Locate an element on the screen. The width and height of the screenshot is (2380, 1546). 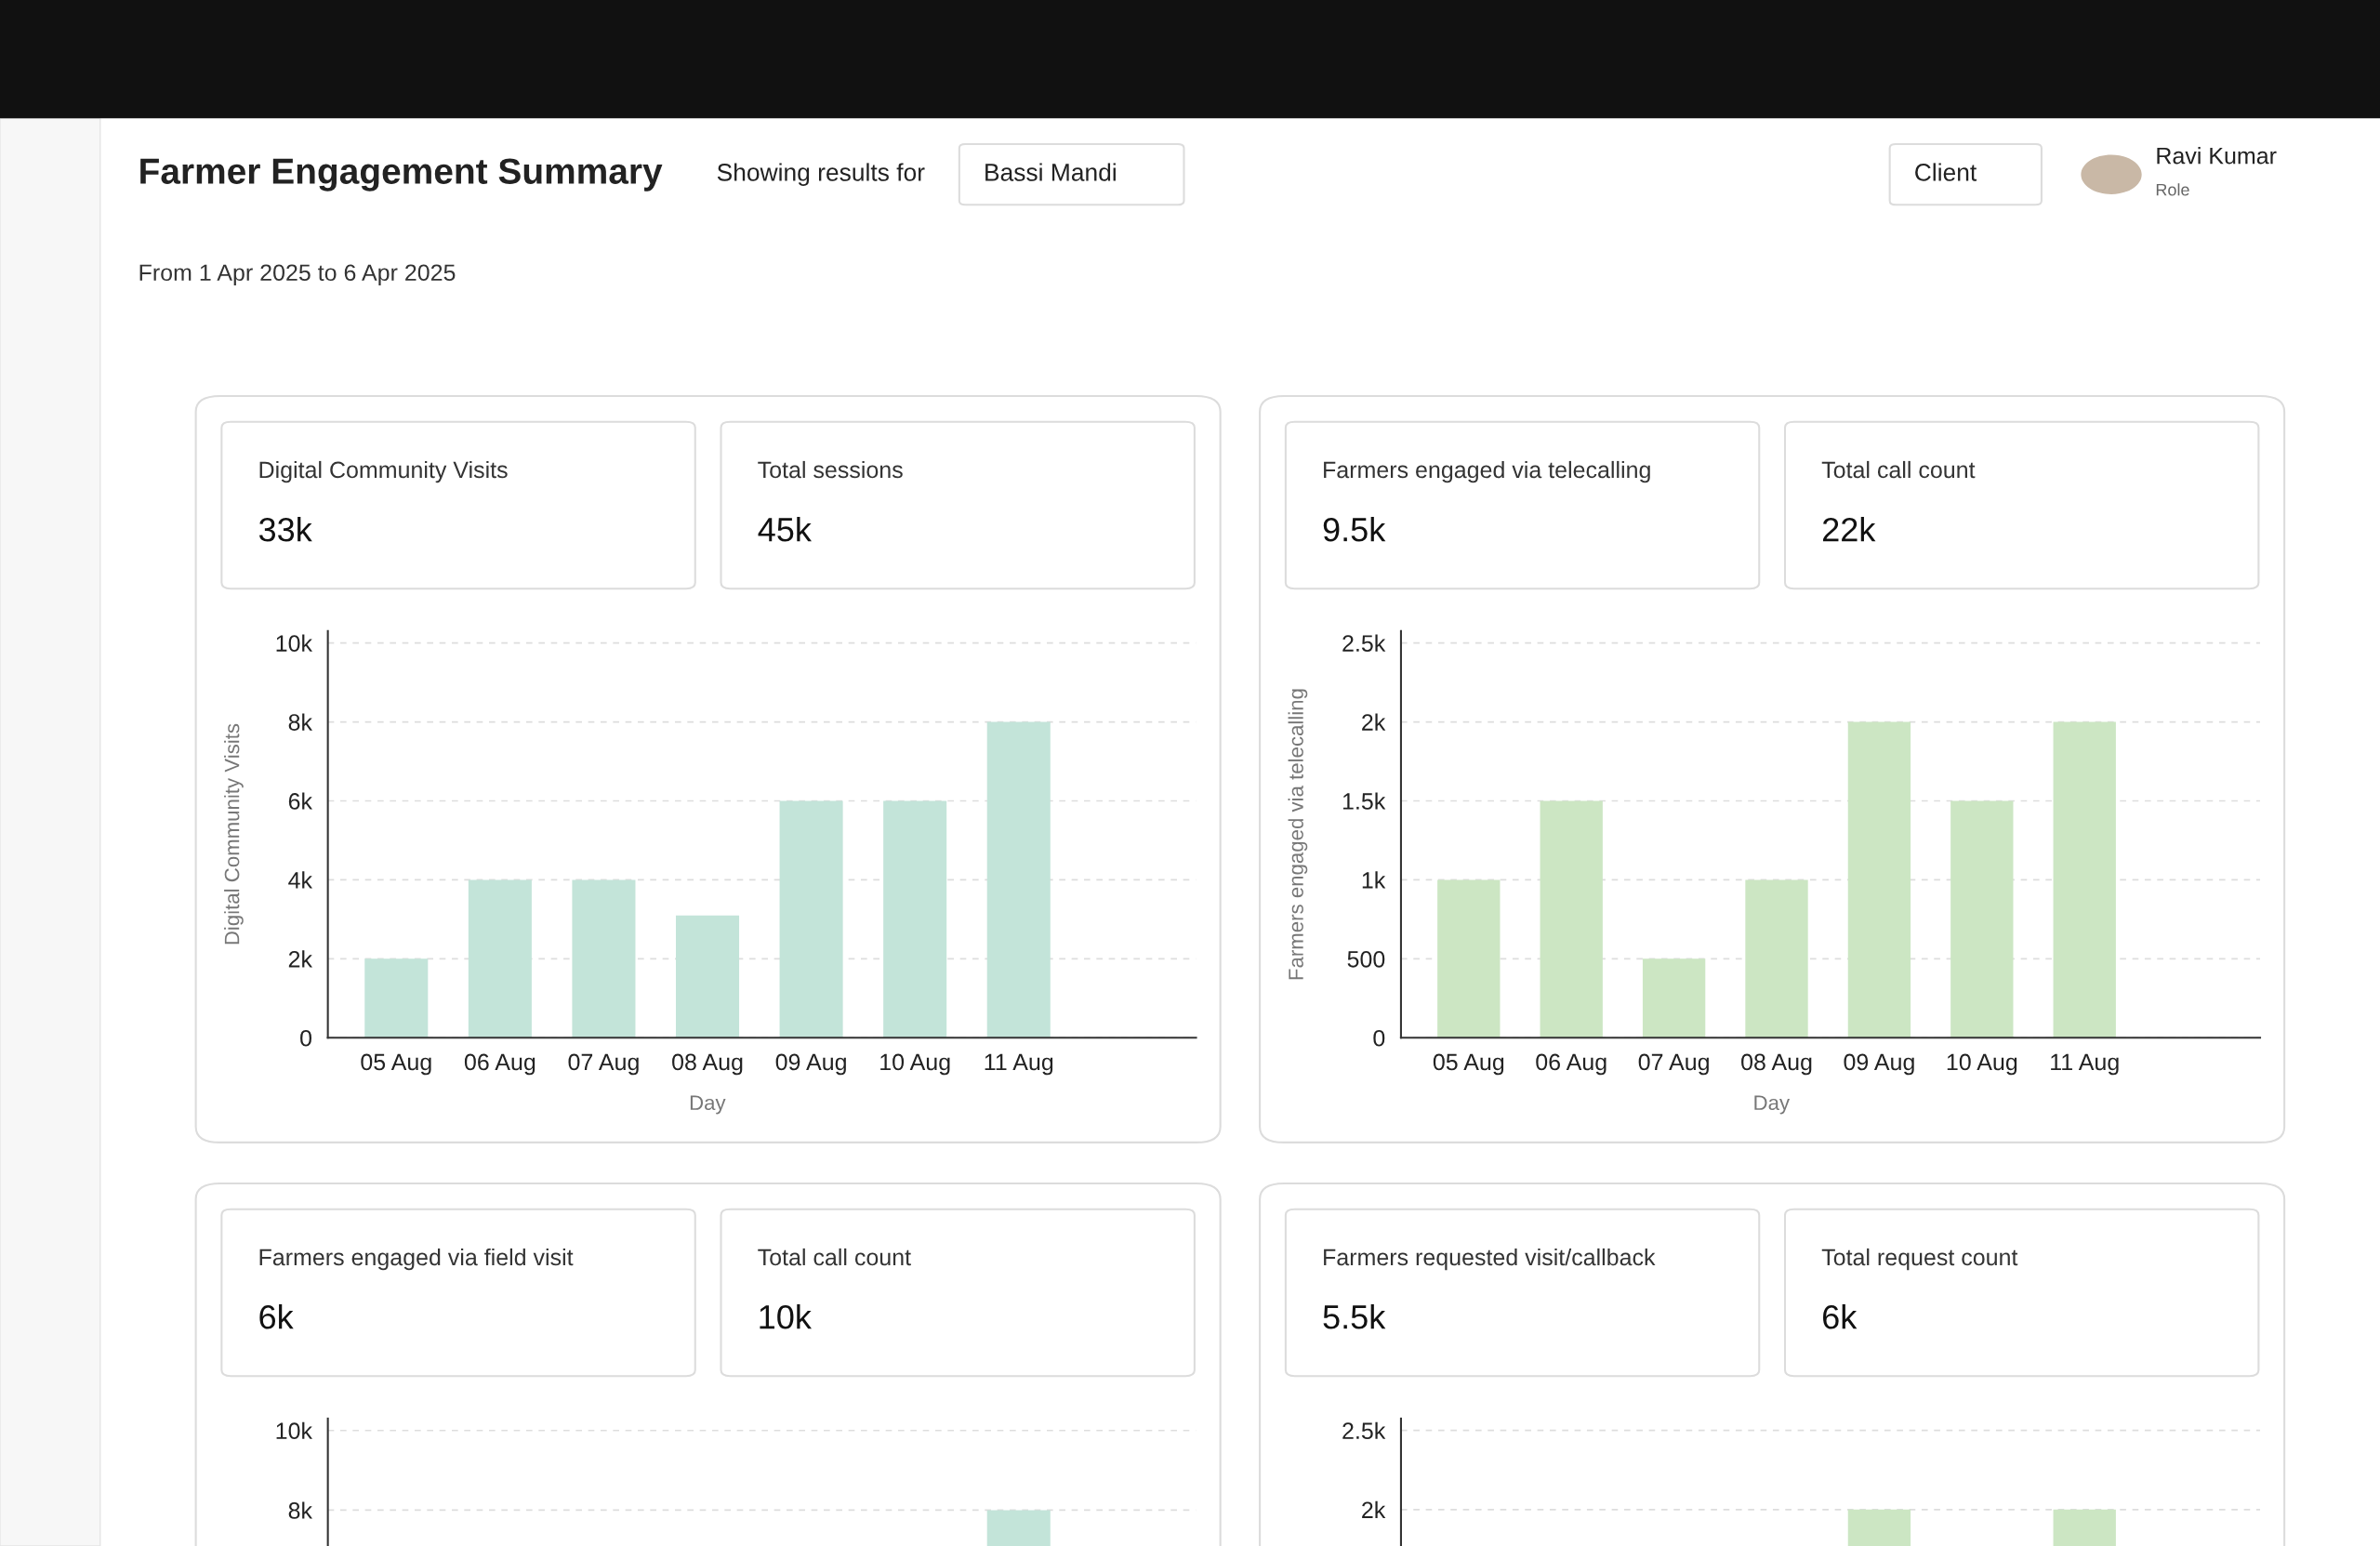
text: From 1 Apr 2025 to 6 Apr 2025 is located at coordinates (297, 275).